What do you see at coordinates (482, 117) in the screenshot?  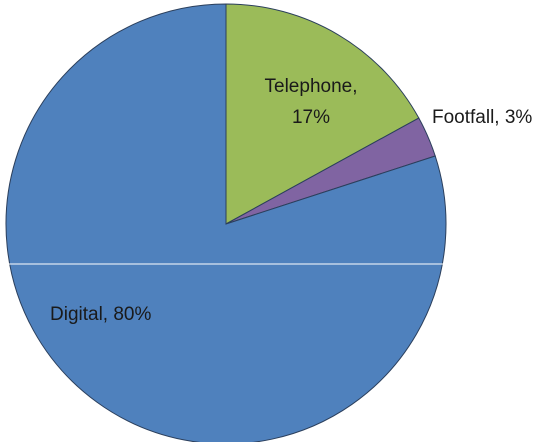 I see `footfall-label: Footfall, 3%` at bounding box center [482, 117].